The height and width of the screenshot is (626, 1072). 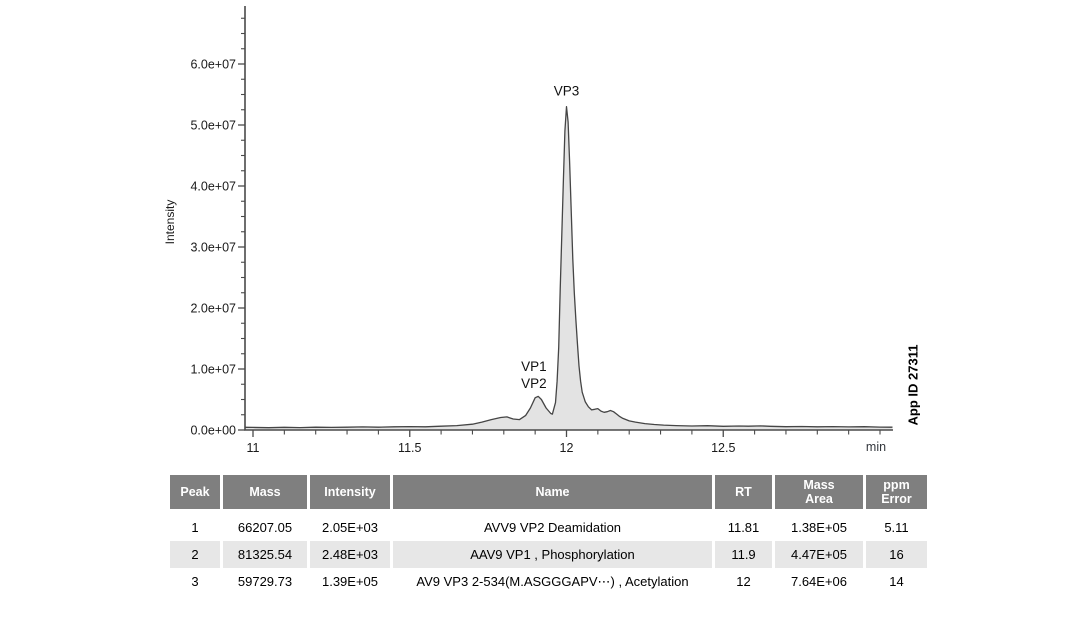 What do you see at coordinates (195, 554) in the screenshot?
I see `cell-peak-row2: 2` at bounding box center [195, 554].